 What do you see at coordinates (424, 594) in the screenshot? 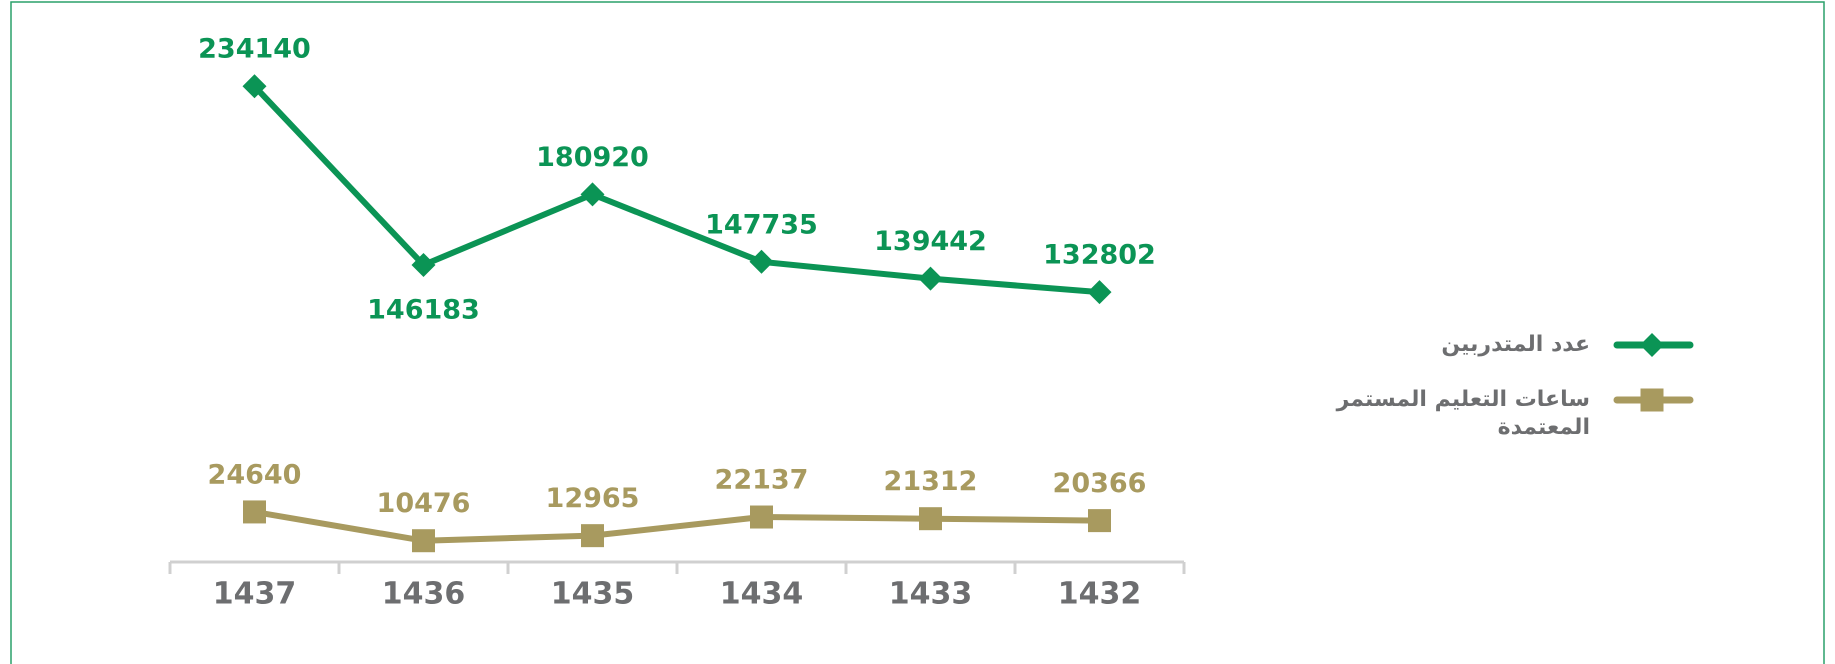
I see `x-tick-label: 1436` at bounding box center [424, 594].